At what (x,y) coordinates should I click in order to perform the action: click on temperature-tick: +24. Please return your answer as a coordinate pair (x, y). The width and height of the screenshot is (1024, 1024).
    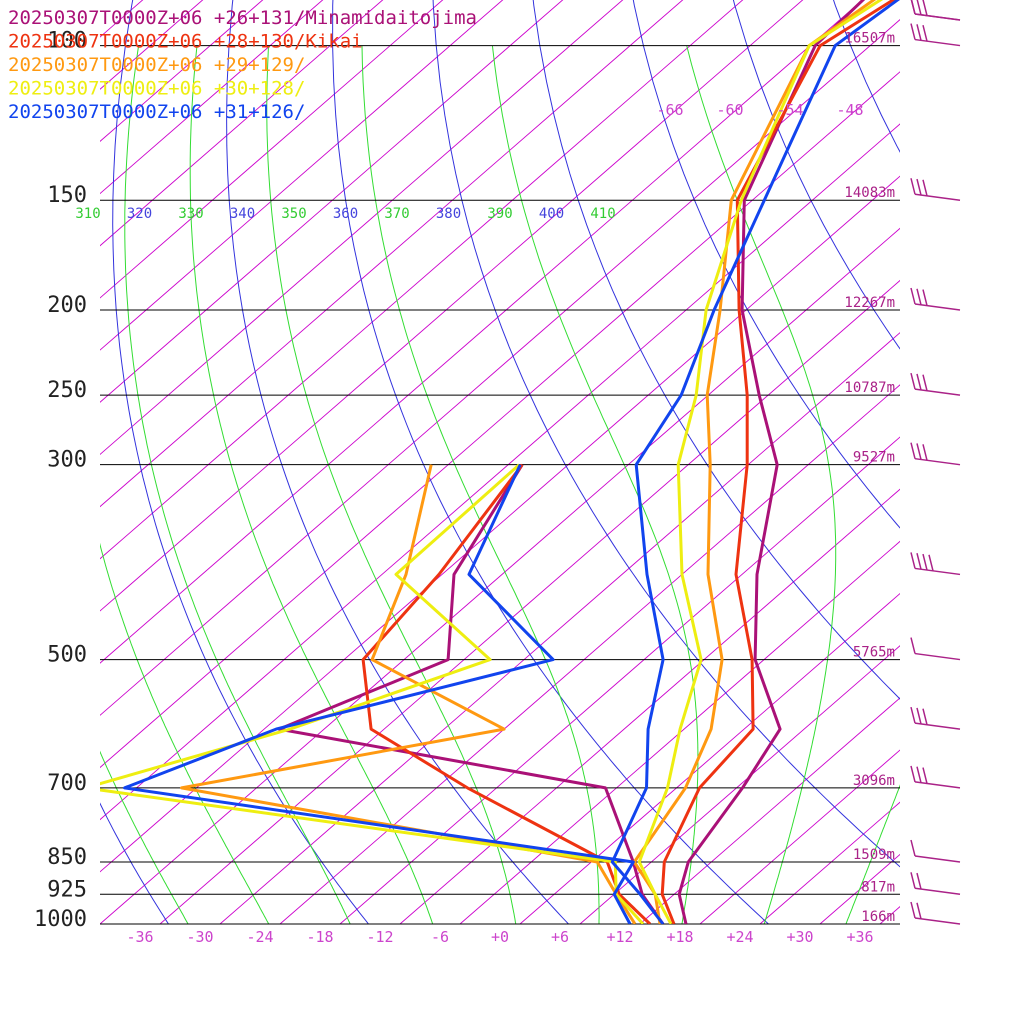
    Looking at the image, I should click on (739, 937).